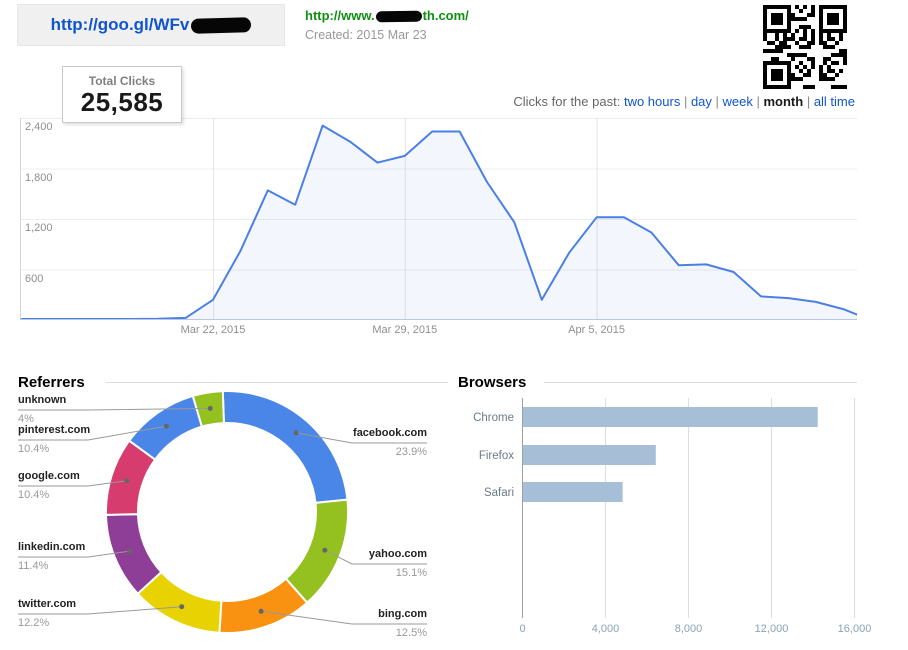 This screenshot has height=650, width=908. What do you see at coordinates (805, 47) in the screenshot?
I see `qr-code` at bounding box center [805, 47].